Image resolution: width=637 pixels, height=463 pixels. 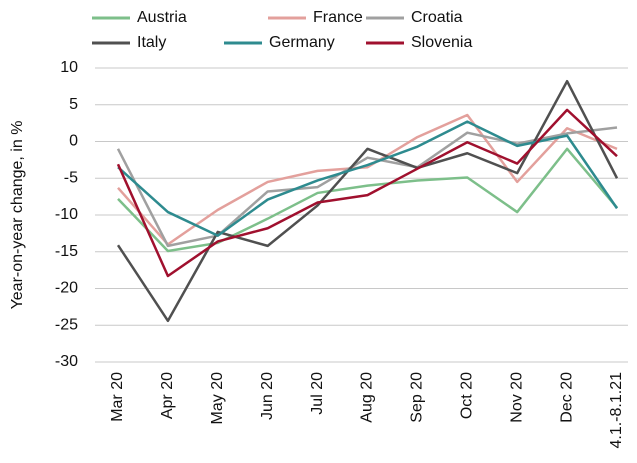 What do you see at coordinates (17, 215) in the screenshot?
I see `y-axis-label: Year-on-year change, in %` at bounding box center [17, 215].